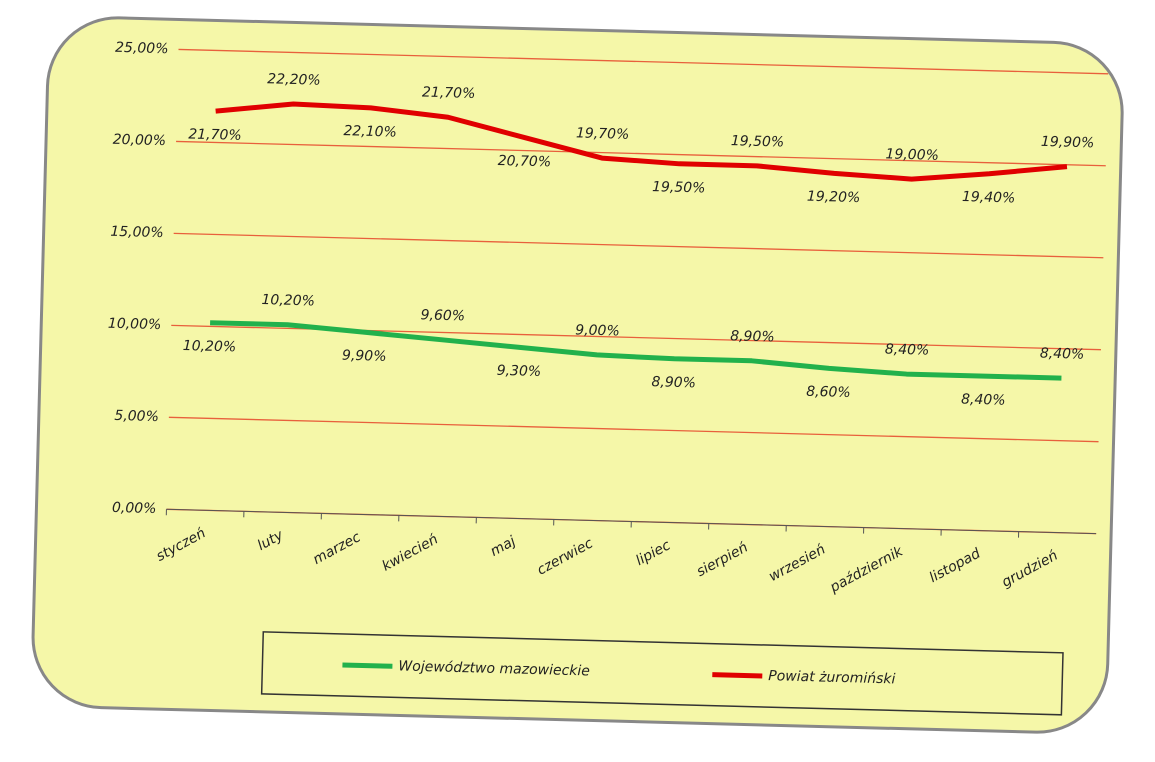 The width and height of the screenshot is (1155, 762). What do you see at coordinates (442, 315) in the screenshot?
I see `data-label: 9,60%` at bounding box center [442, 315].